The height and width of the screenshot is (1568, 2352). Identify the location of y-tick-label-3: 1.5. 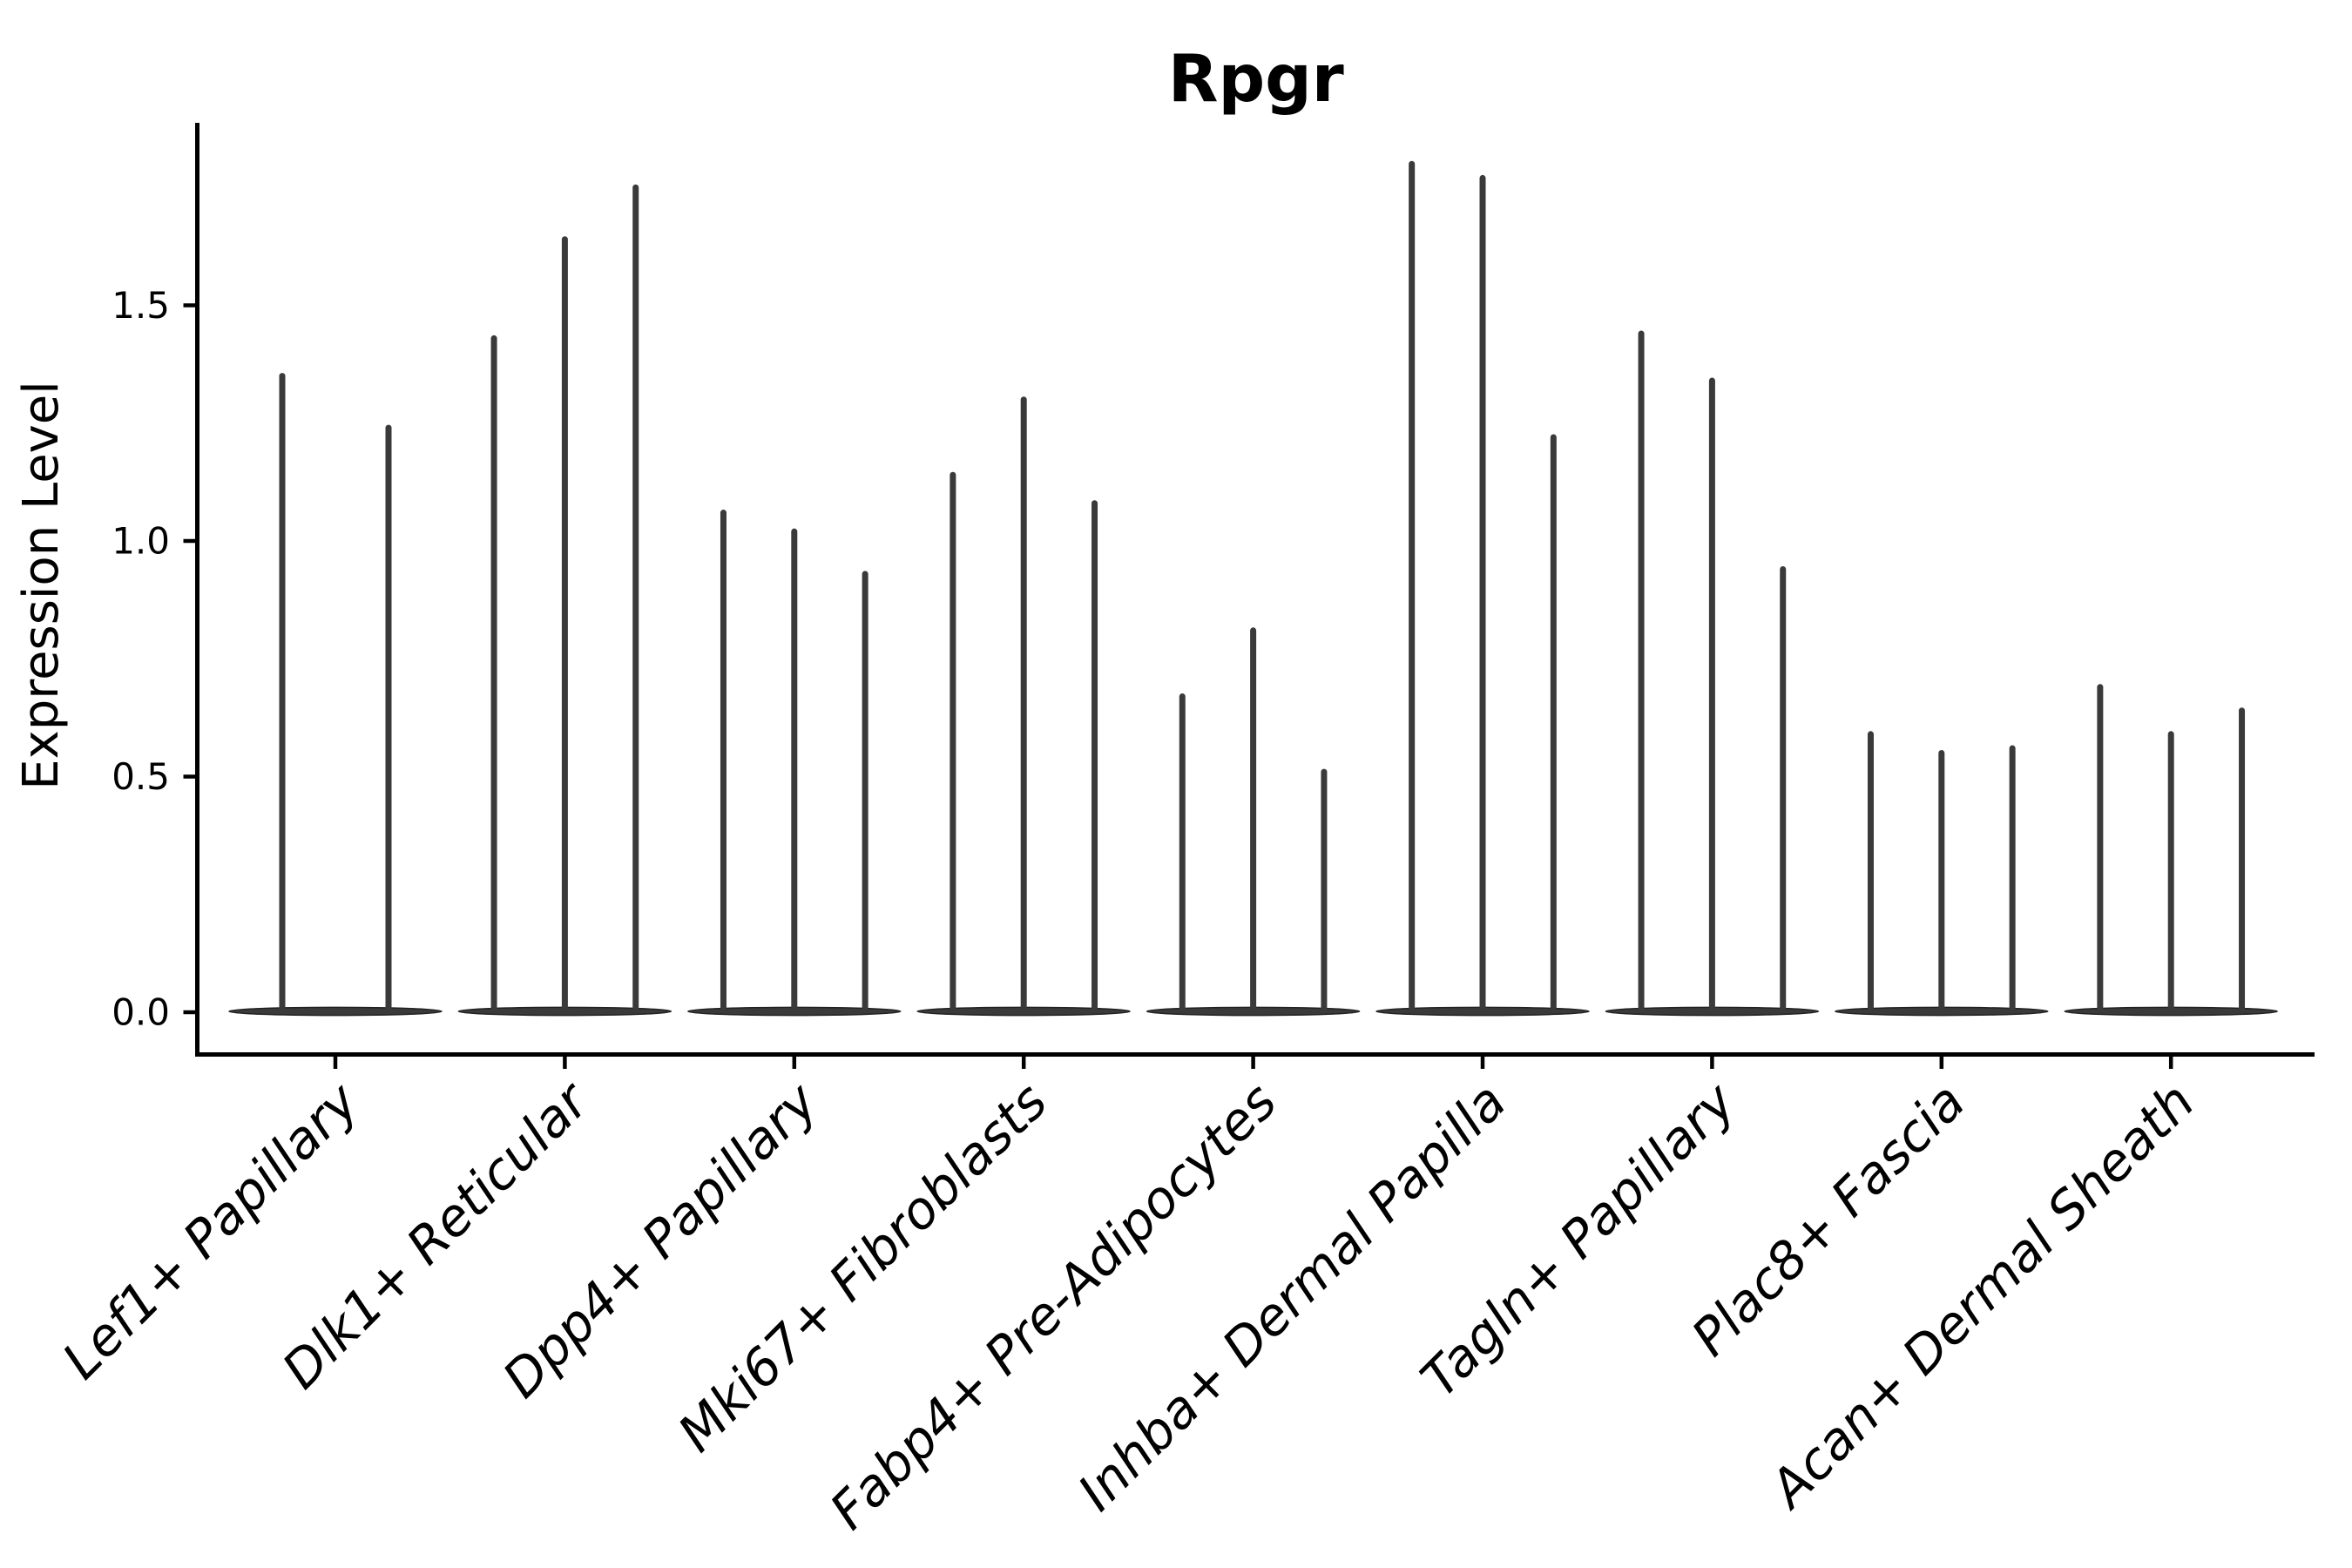
(141, 305).